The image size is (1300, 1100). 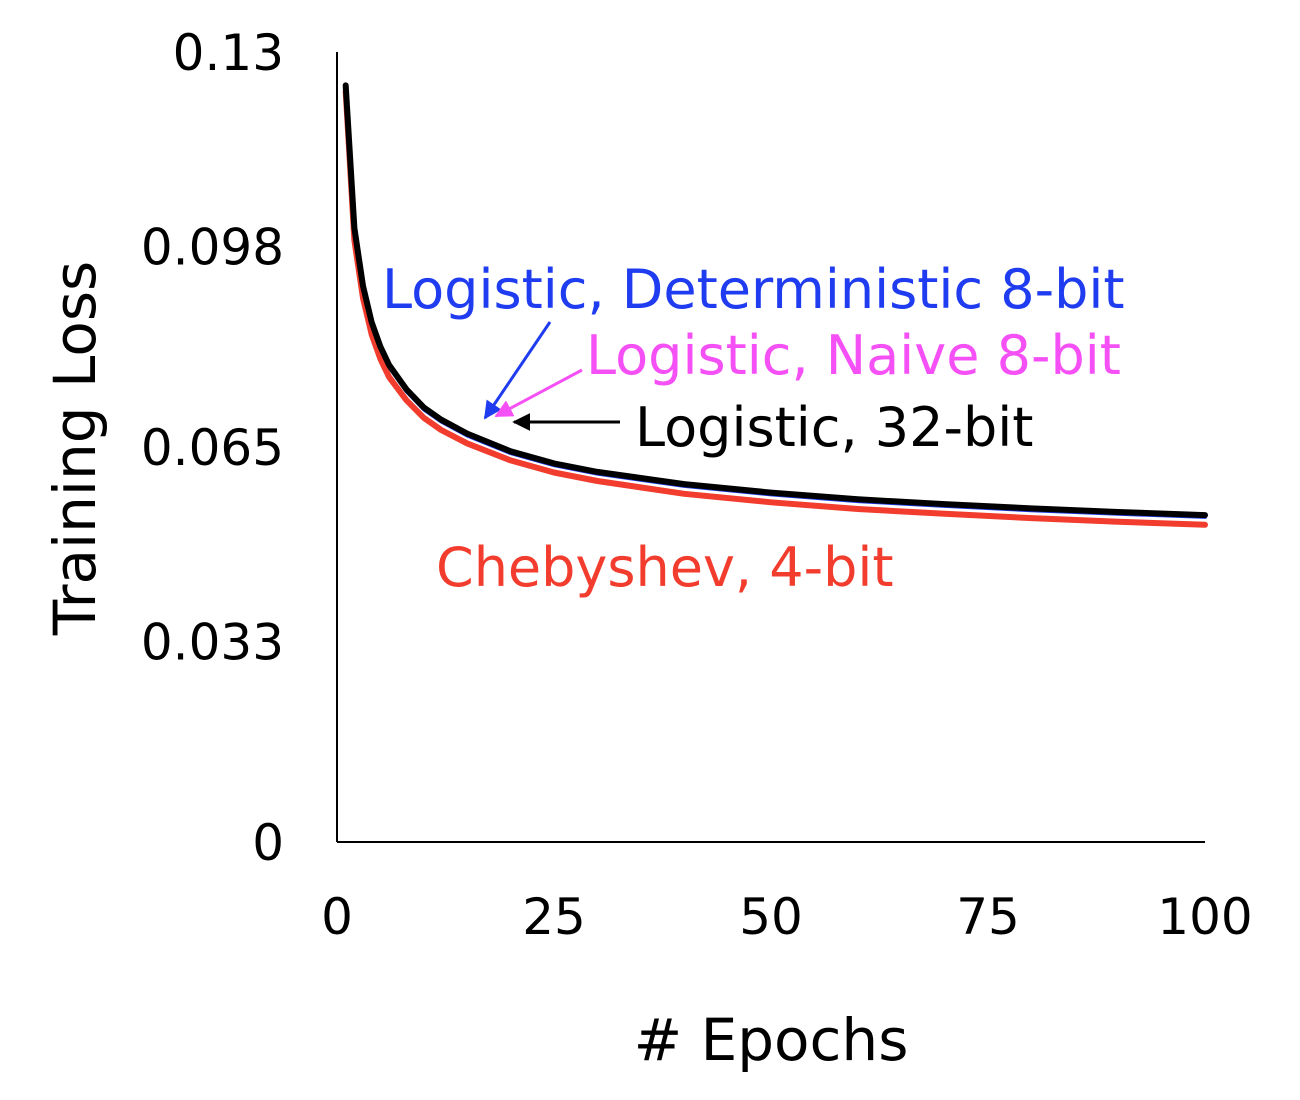 What do you see at coordinates (337, 917) in the screenshot?
I see `x-tick-label: 0` at bounding box center [337, 917].